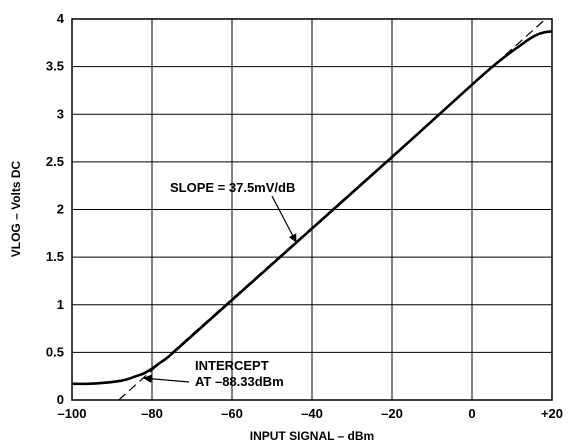 The height and width of the screenshot is (442, 569). Describe the element at coordinates (471, 413) in the screenshot. I see `x-tick-label: 0` at that location.